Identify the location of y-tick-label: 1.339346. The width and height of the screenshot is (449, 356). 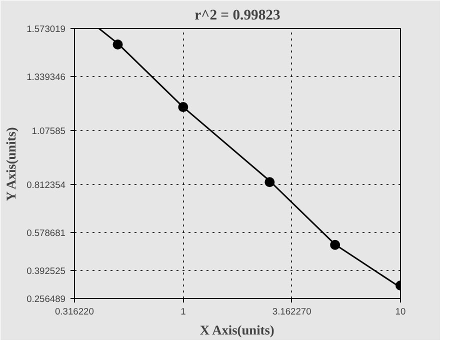
(46, 77).